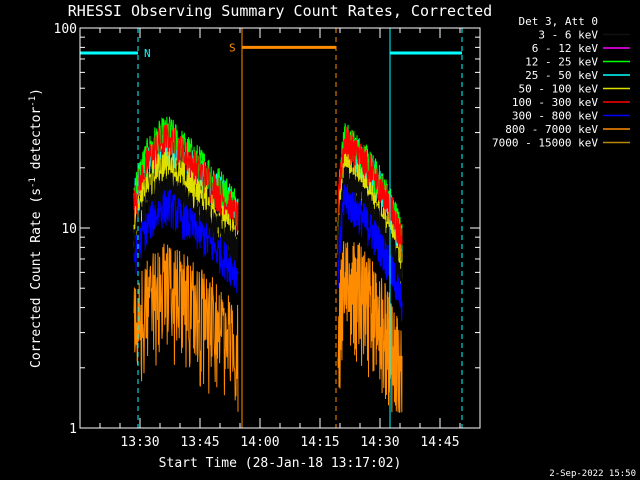  What do you see at coordinates (199, 442) in the screenshot?
I see `x-tick-label: 13:45` at bounding box center [199, 442].